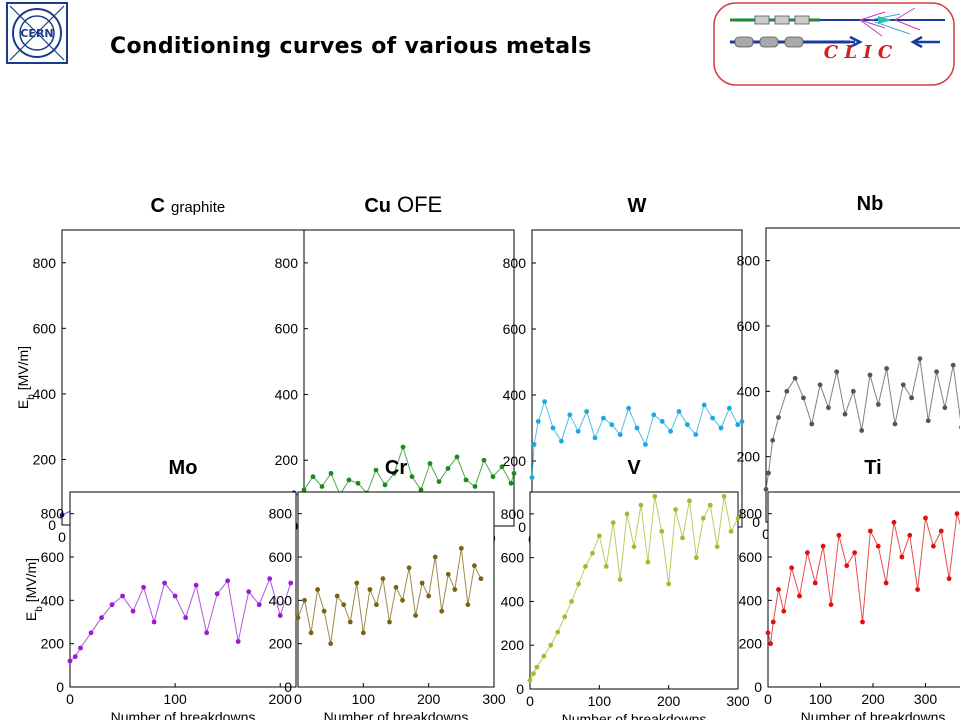  I want to click on chart-title: Cr, so click(396, 468).